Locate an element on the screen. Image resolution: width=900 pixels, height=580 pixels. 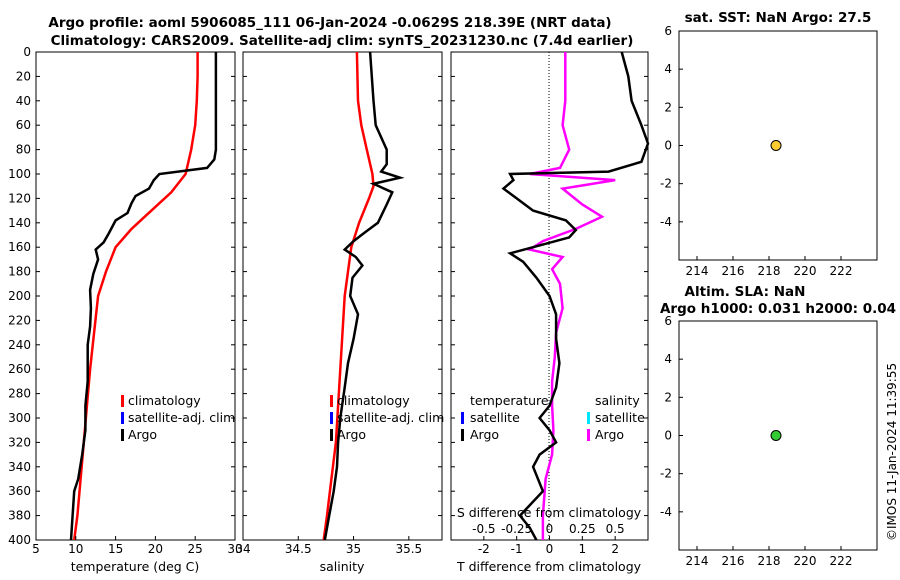
temp-argo-line is located at coordinates (143, 296).